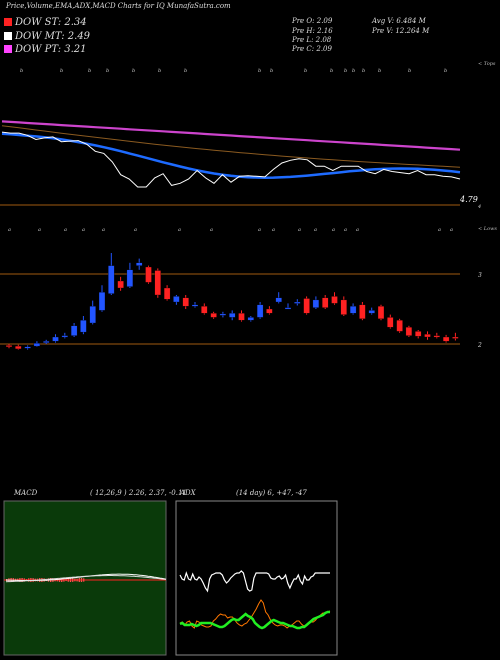  What do you see at coordinates (312, 31) in the screenshot?
I see `prev-high: Pre H: 2.16` at bounding box center [312, 31].